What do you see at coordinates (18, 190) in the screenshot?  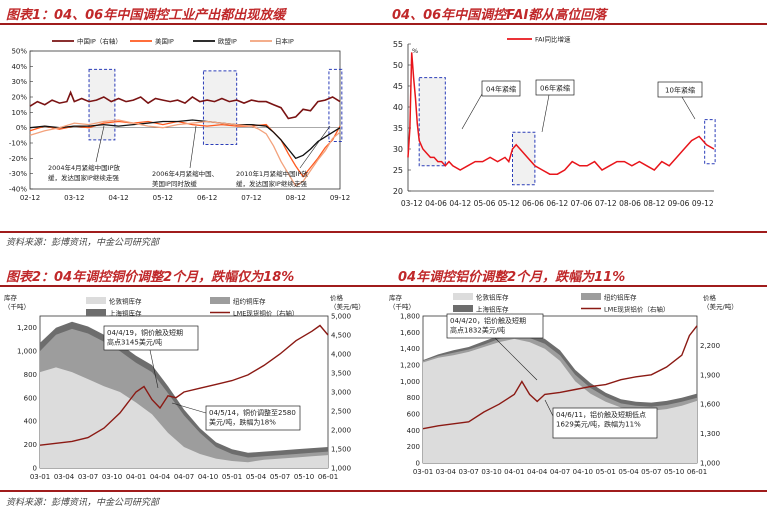 I see `y-tick-label: -40%` at bounding box center [18, 190].